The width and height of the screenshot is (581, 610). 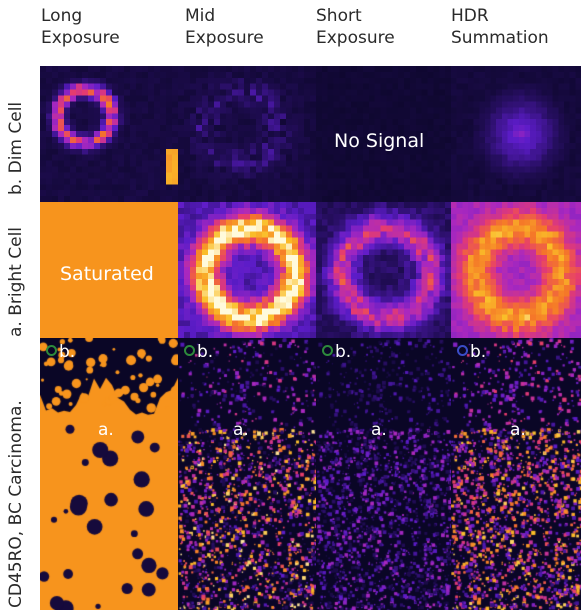 What do you see at coordinates (355, 27) in the screenshot?
I see `column-header-short: Short Exposure` at bounding box center [355, 27].